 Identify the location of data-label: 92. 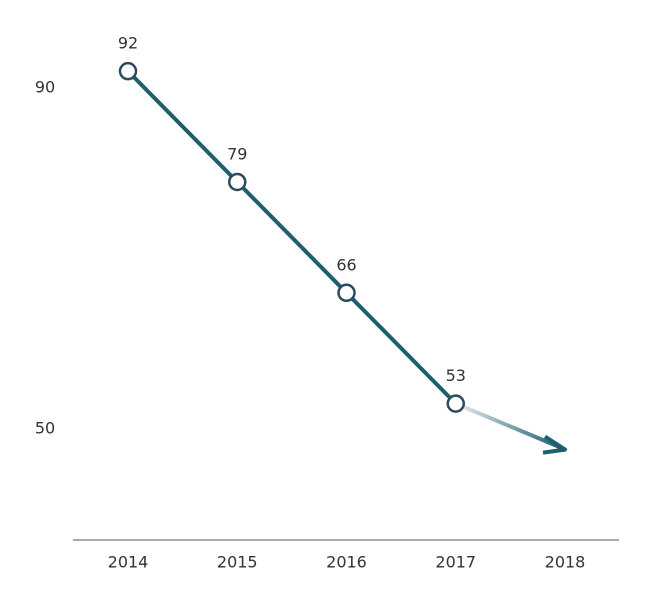
(128, 43).